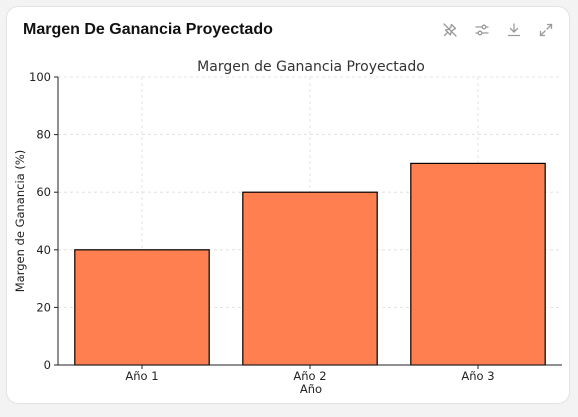 The width and height of the screenshot is (578, 417). I want to click on pin-off-icon, so click(450, 30).